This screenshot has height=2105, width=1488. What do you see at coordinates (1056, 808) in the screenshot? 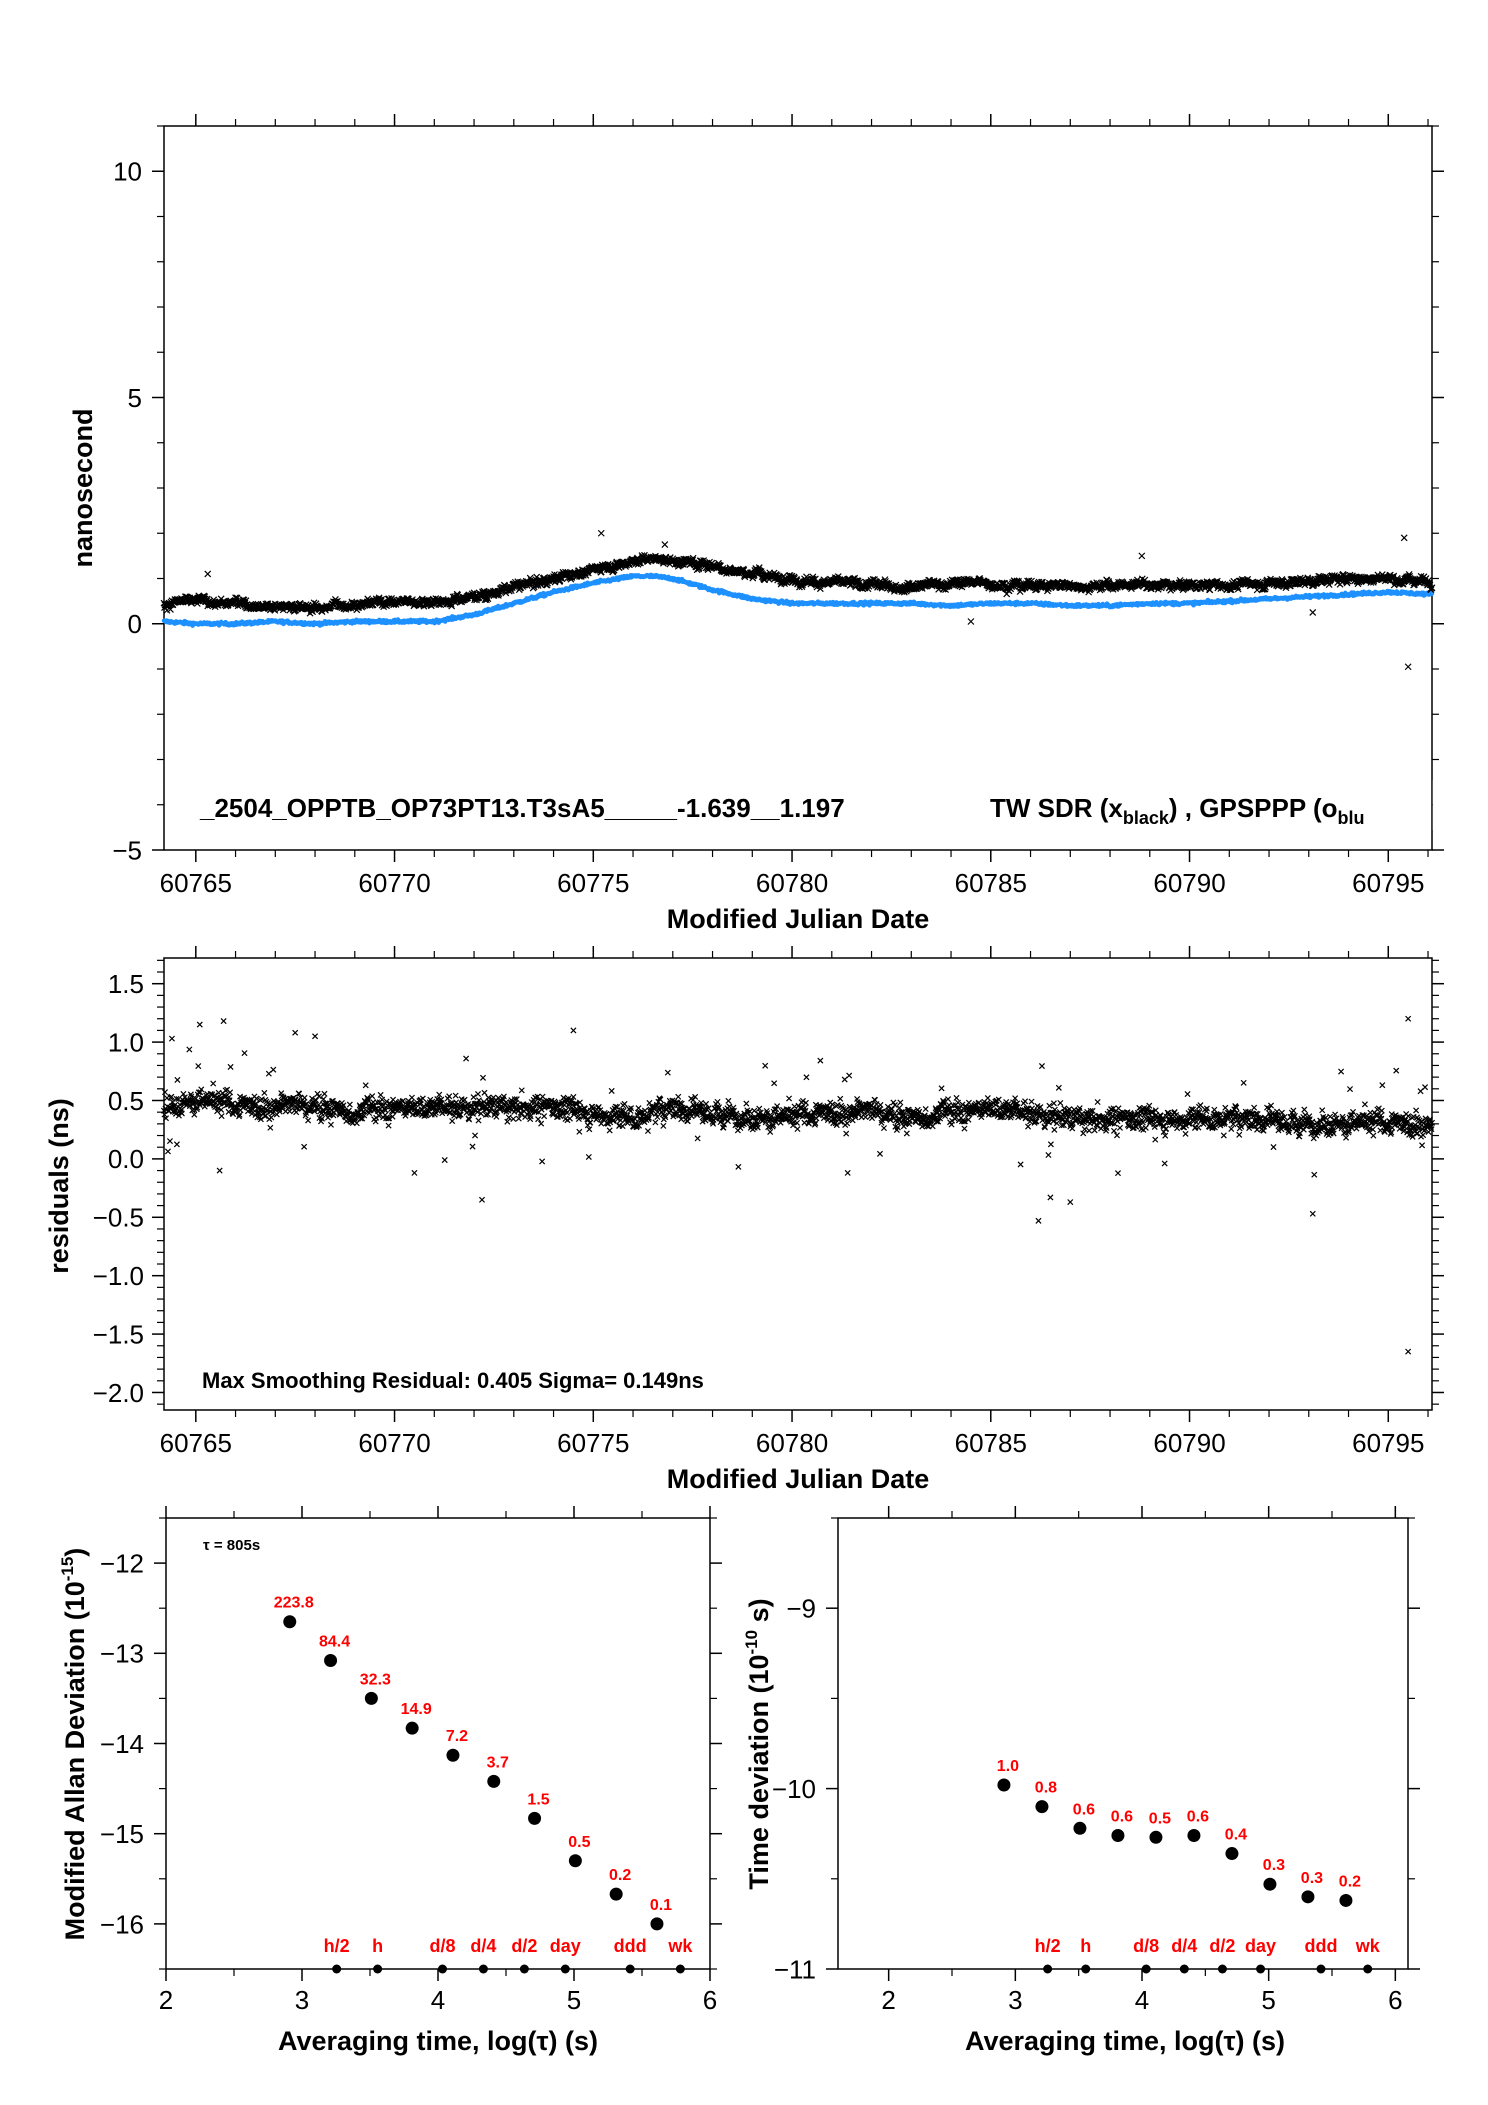
I see `legend-main: TW SDR (x` at bounding box center [1056, 808].